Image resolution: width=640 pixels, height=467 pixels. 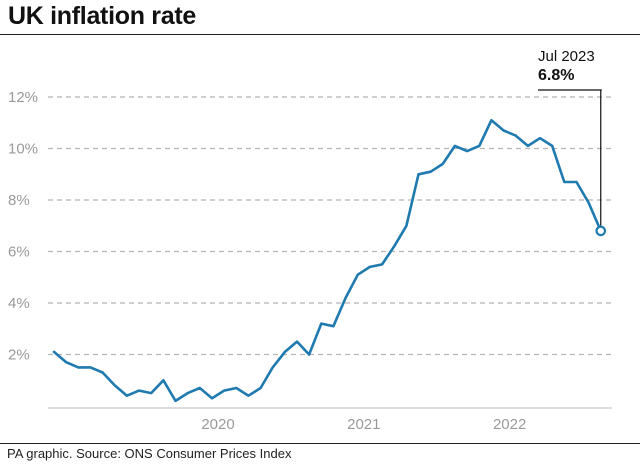 I want to click on chart-title: UK inflation rate, so click(x=102, y=16).